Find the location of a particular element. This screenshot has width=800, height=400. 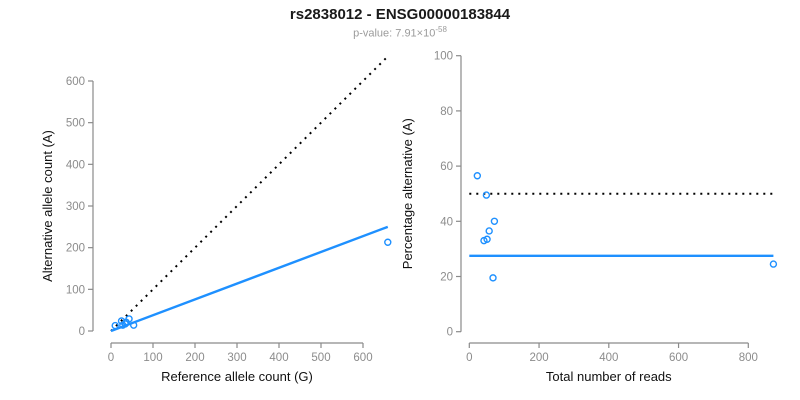

x-axis-title: Total number of reads is located at coordinates (609, 376).